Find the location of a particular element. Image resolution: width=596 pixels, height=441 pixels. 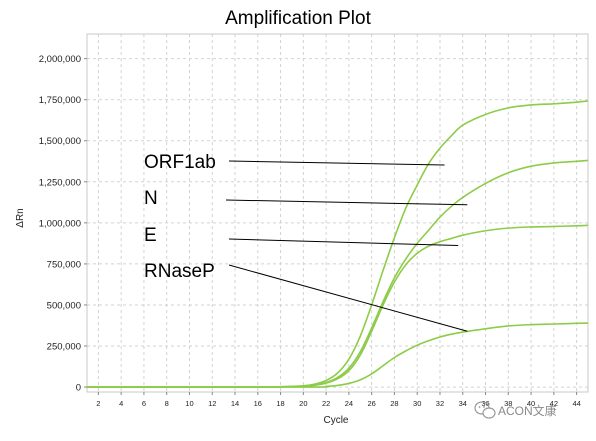

x-tick-label: 28 is located at coordinates (394, 403).